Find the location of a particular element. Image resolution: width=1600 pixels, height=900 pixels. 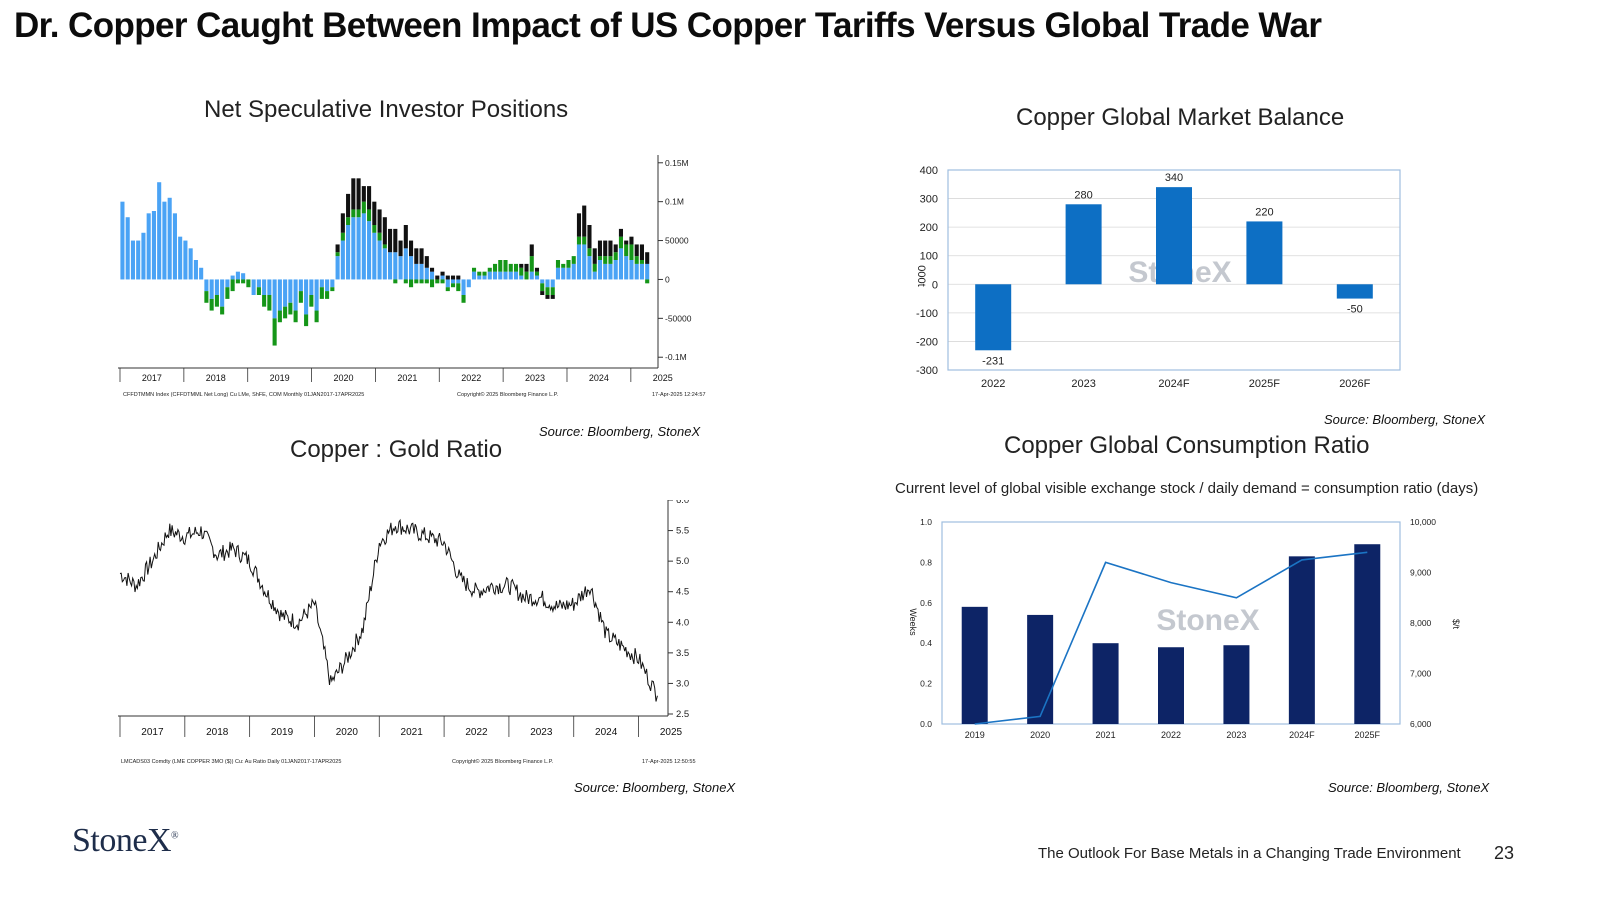

consumption-source: Source: Bloomberg, StoneX is located at coordinates (1409, 787).